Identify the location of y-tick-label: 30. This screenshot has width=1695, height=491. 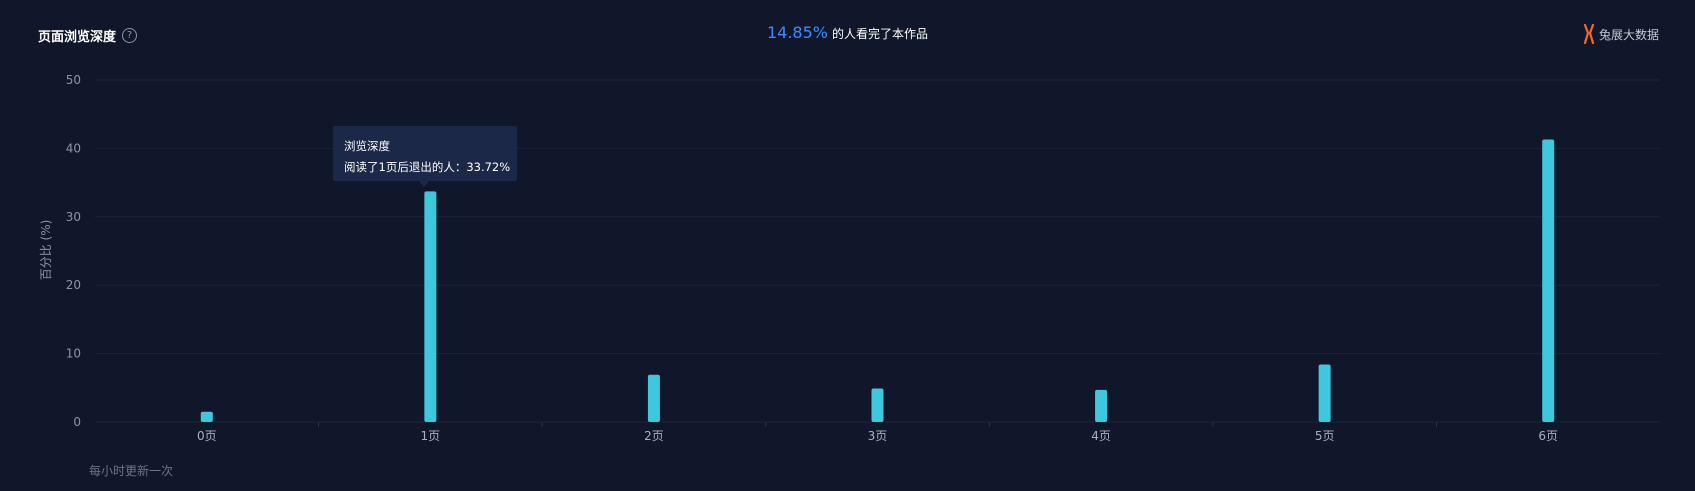
(73, 217).